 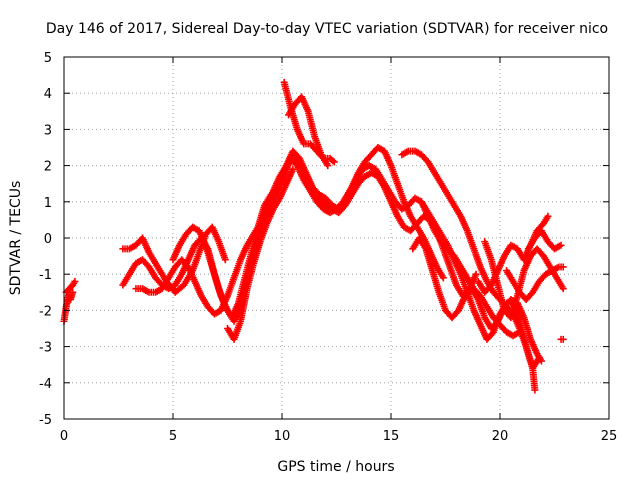 What do you see at coordinates (282, 436) in the screenshot?
I see `x-tick-label: 10` at bounding box center [282, 436].